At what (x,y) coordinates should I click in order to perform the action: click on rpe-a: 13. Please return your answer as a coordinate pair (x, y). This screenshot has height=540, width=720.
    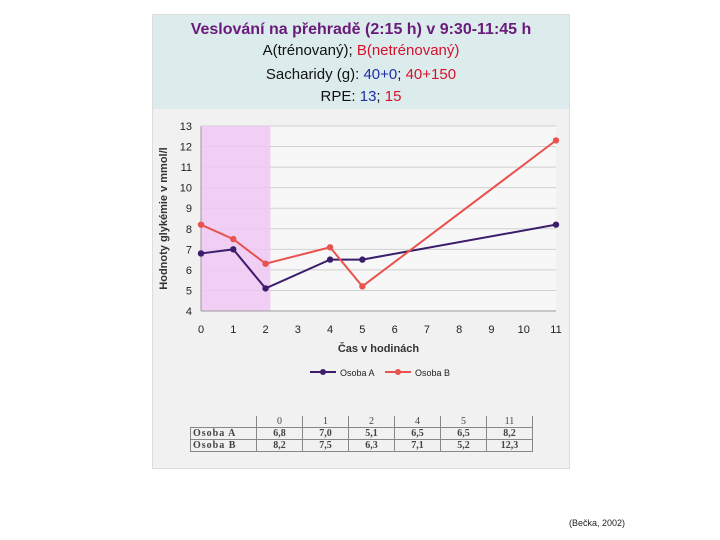
    Looking at the image, I should click on (368, 96).